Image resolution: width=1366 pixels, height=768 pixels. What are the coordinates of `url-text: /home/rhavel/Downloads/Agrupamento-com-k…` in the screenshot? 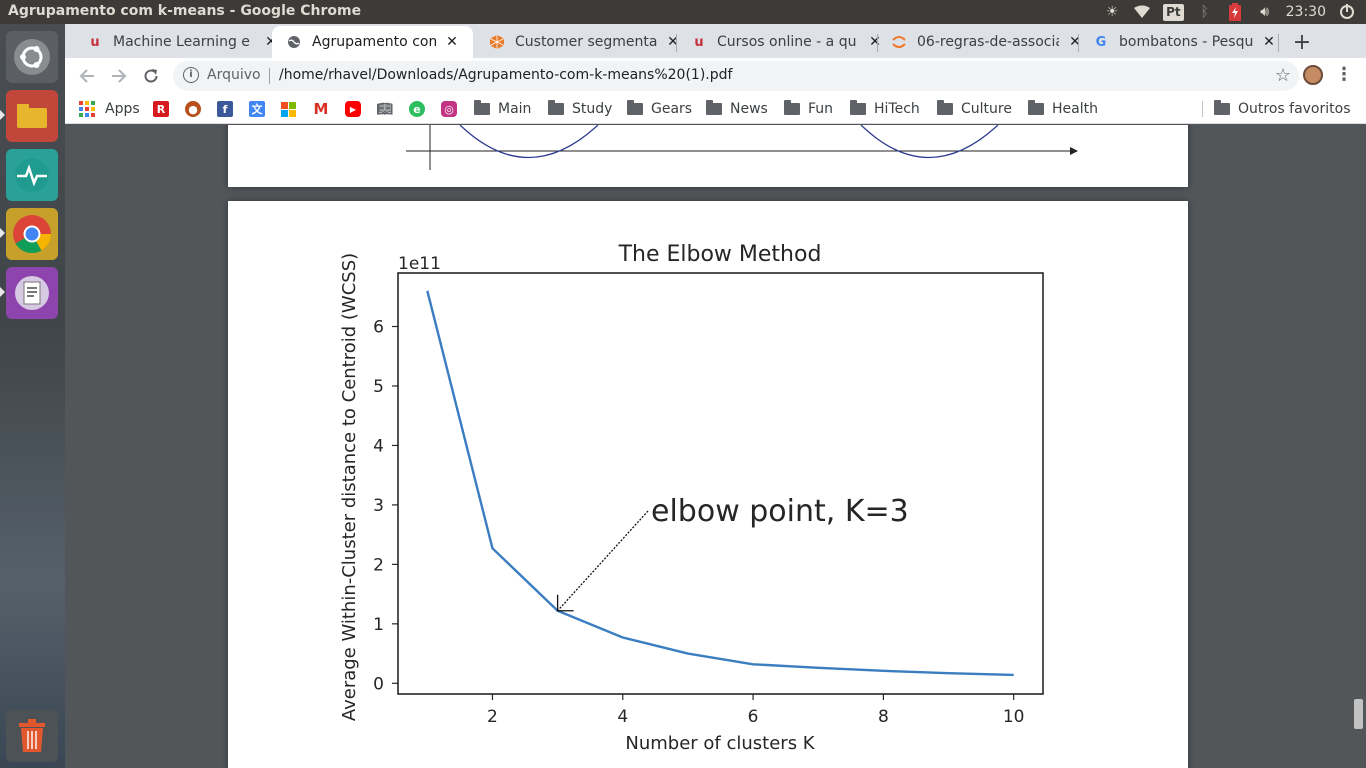 It's located at (506, 75).